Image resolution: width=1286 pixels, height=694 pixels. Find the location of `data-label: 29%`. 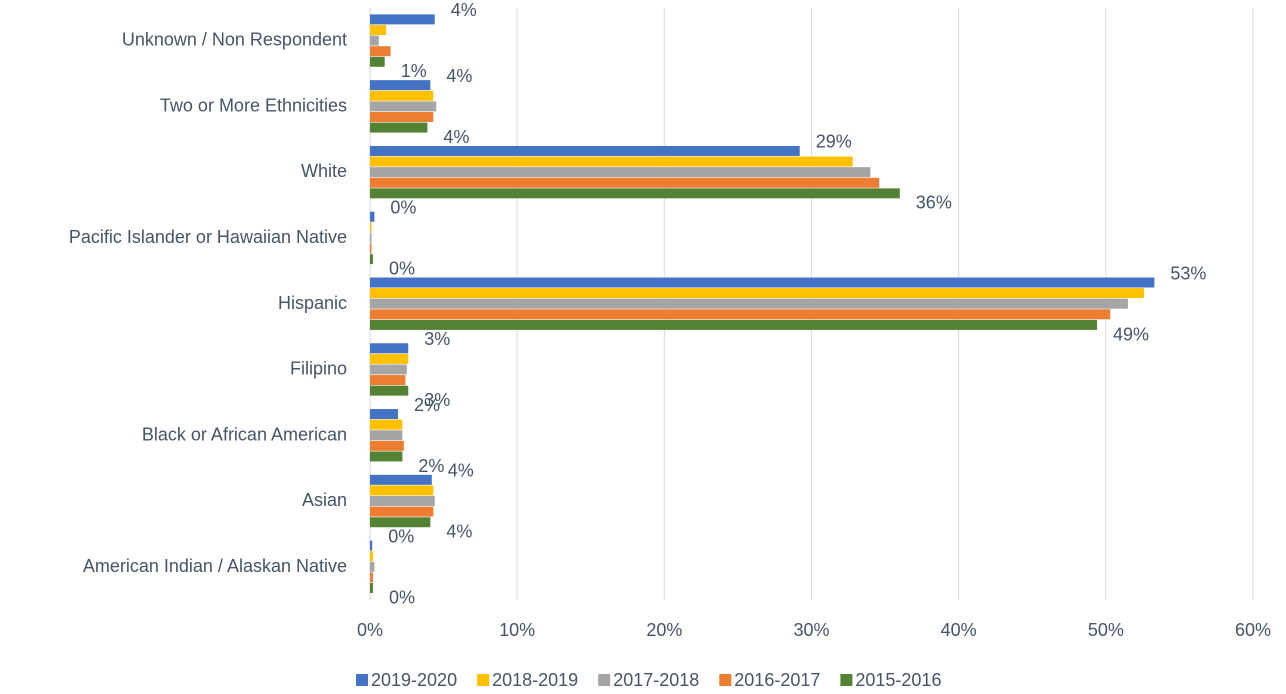

data-label: 29% is located at coordinates (834, 142).